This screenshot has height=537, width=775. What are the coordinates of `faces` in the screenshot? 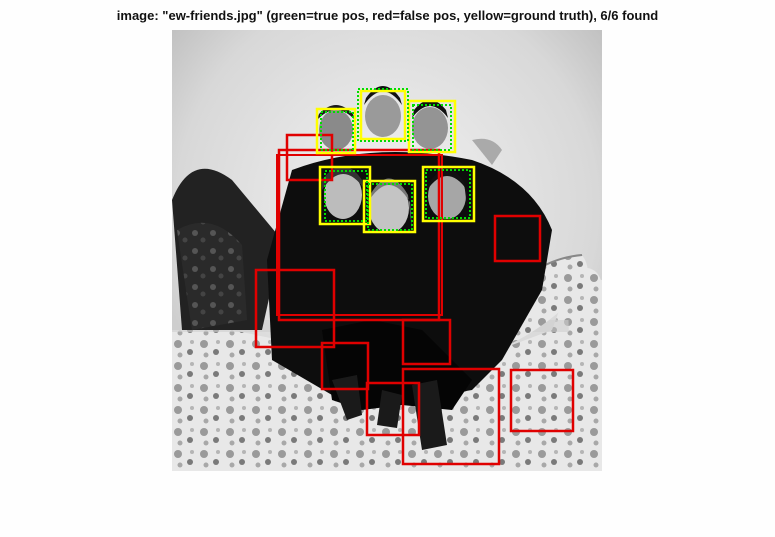 It's located at (392, 159).